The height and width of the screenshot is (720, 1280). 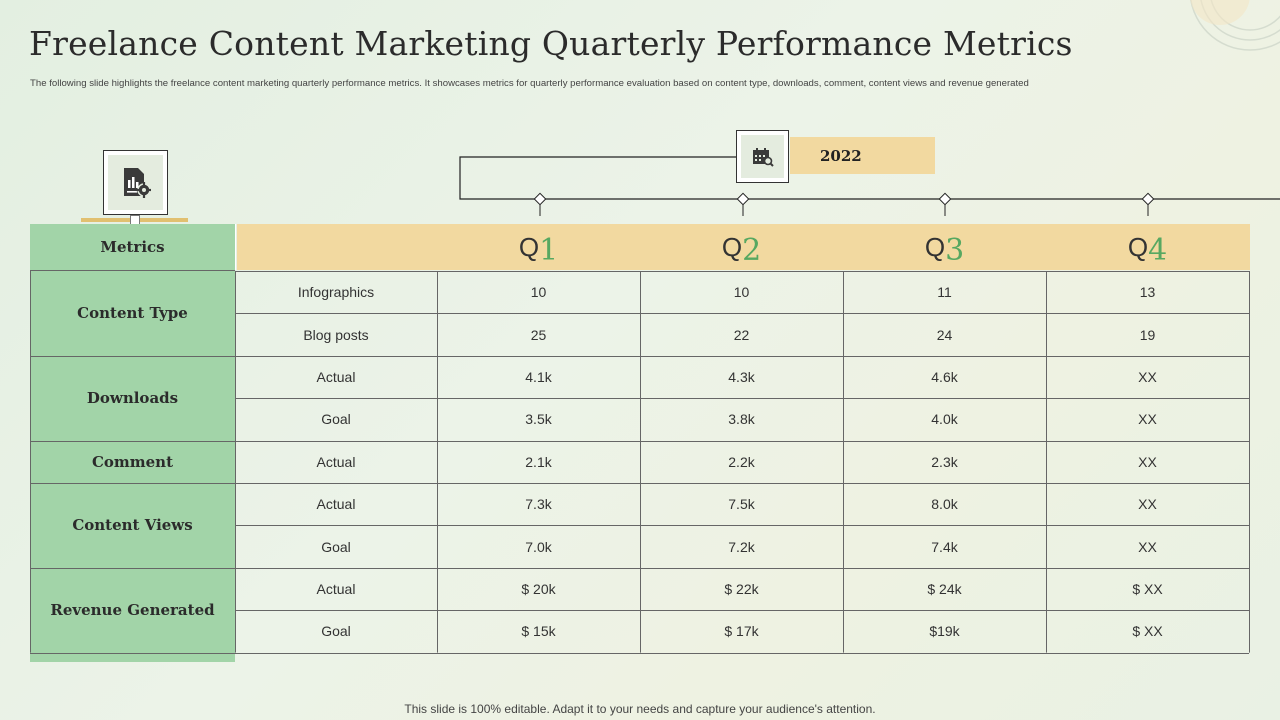 I want to click on quarter-number: 2, so click(x=752, y=250).